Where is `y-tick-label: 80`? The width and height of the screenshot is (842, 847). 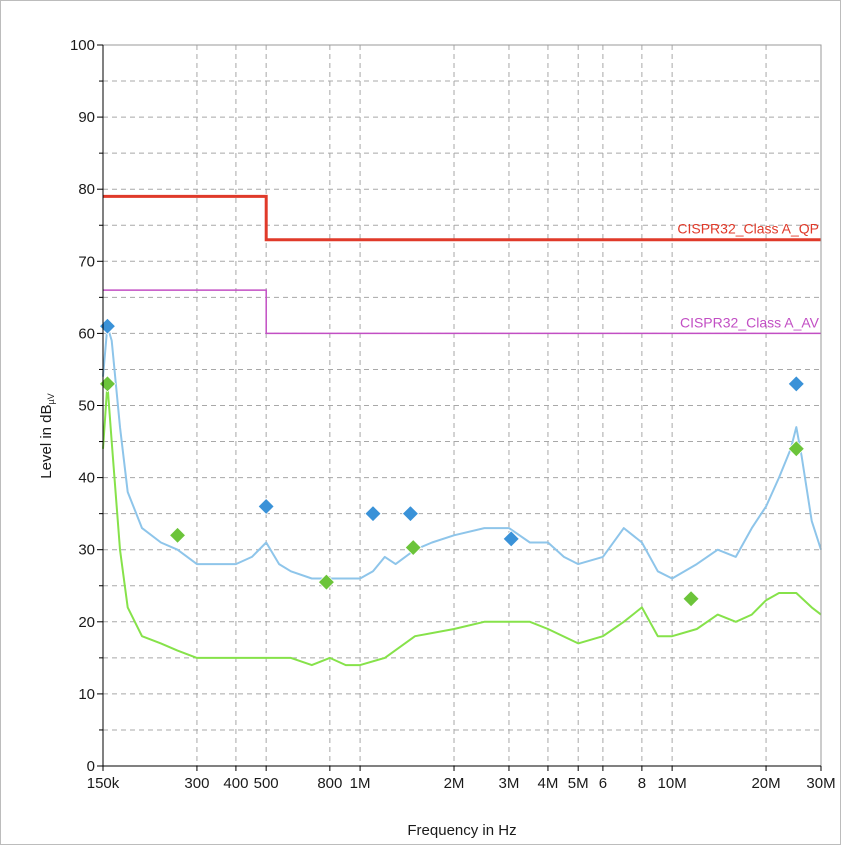
y-tick-label: 80 is located at coordinates (86, 189).